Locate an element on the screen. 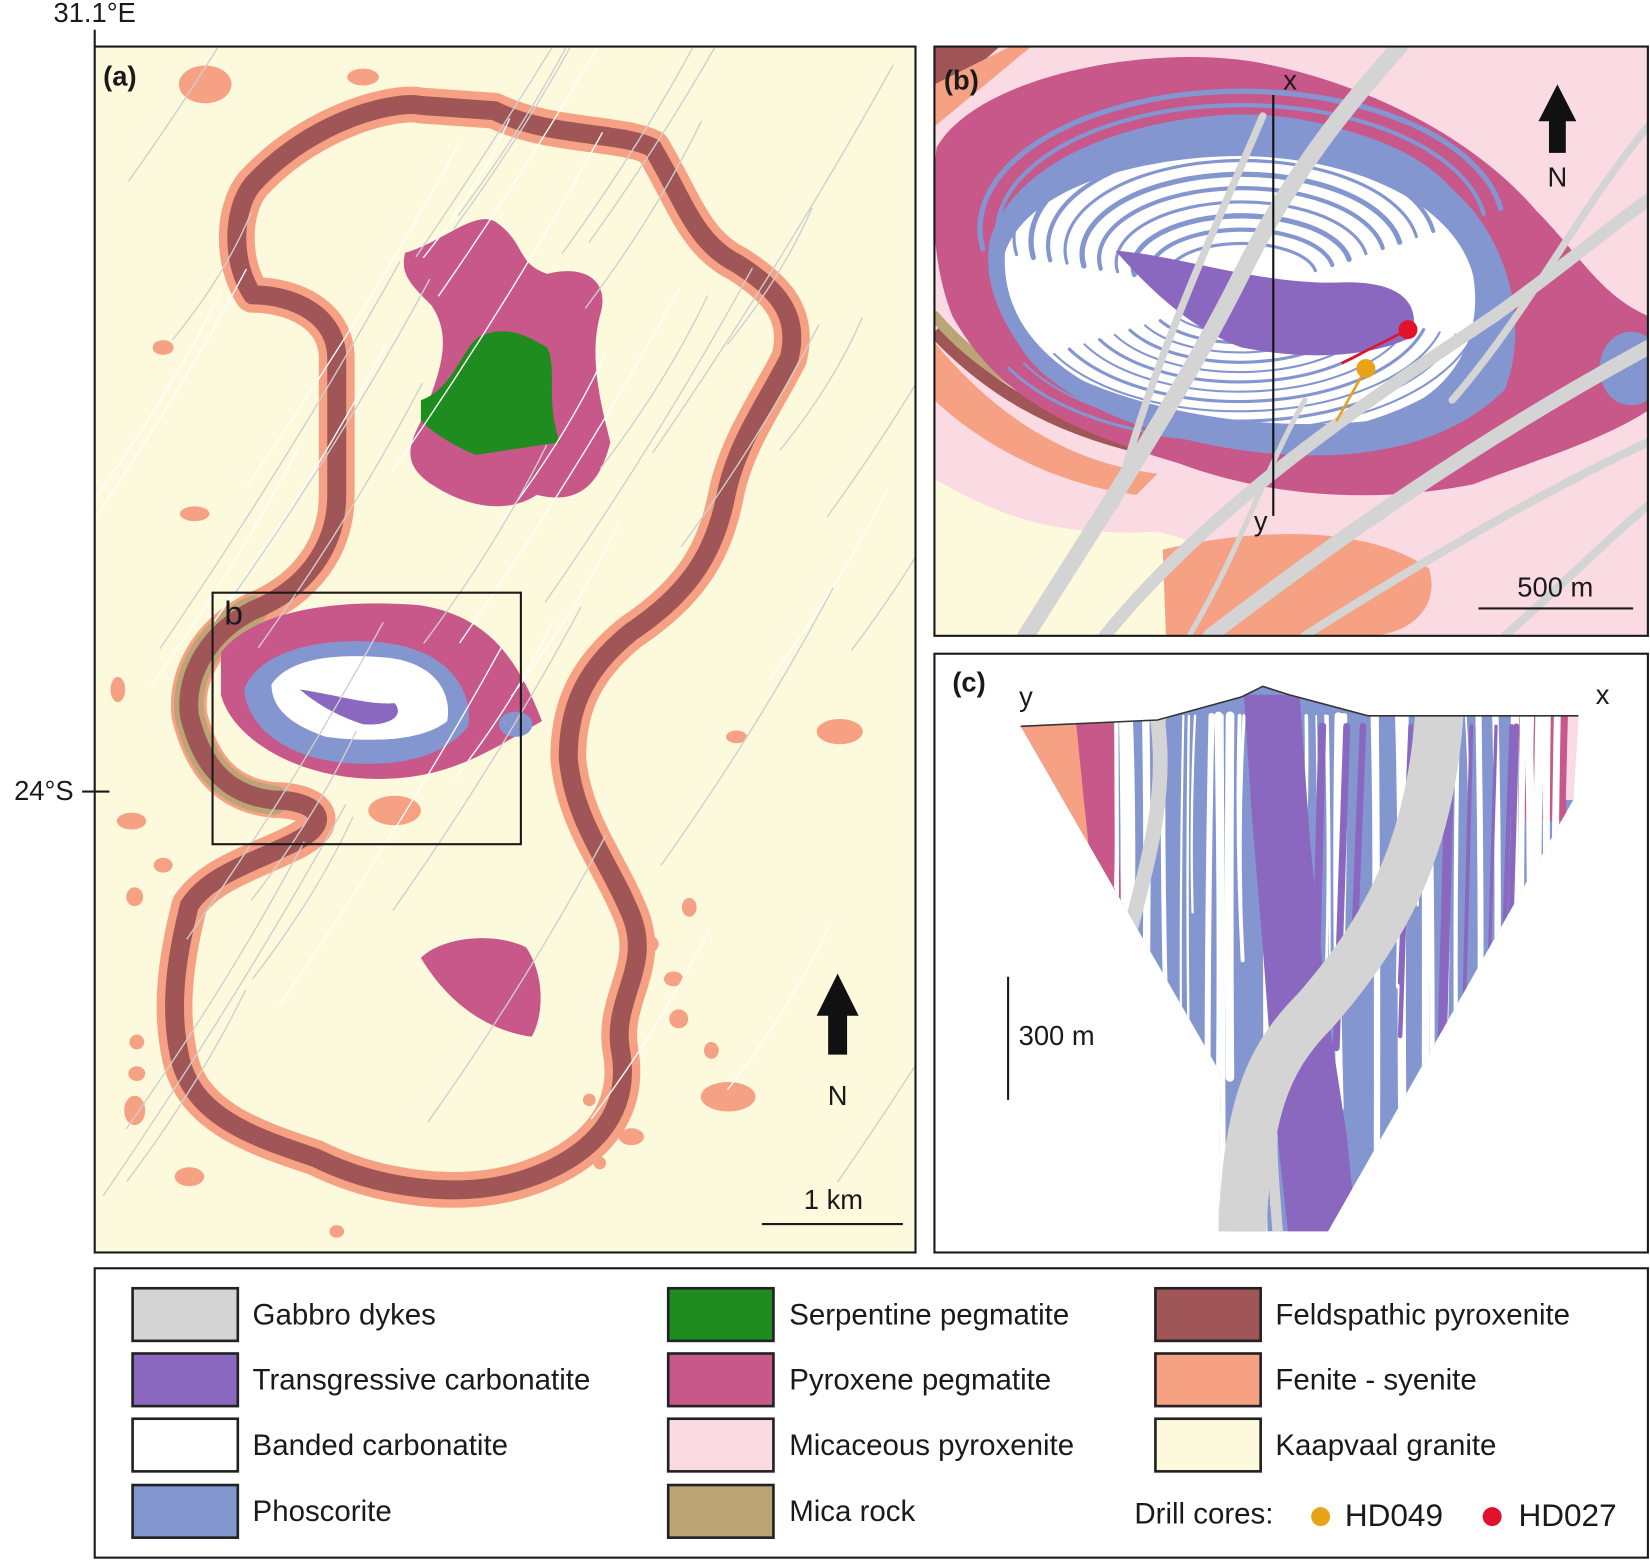 The image size is (1650, 1560). north-arrow is located at coordinates (837, 1014).